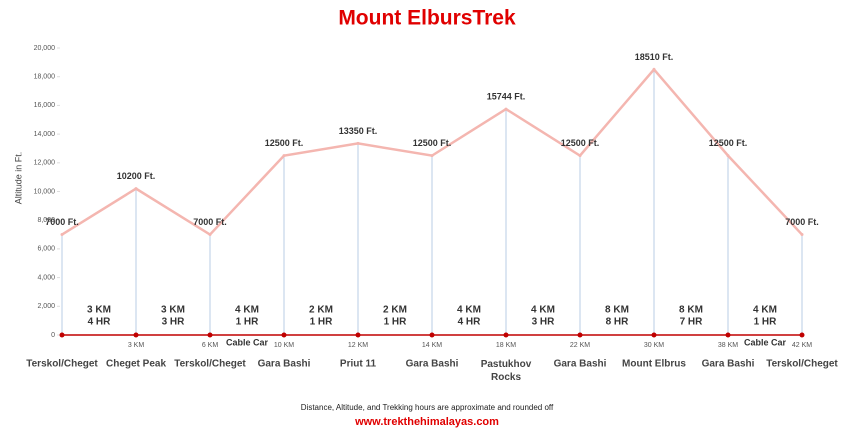  I want to click on website: www.trekthehimalayas.com, so click(426, 422).